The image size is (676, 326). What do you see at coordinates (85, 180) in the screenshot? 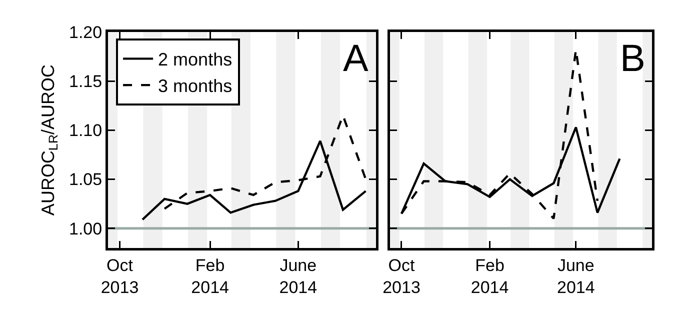
I see `y-tick-label: 1.05` at bounding box center [85, 180].